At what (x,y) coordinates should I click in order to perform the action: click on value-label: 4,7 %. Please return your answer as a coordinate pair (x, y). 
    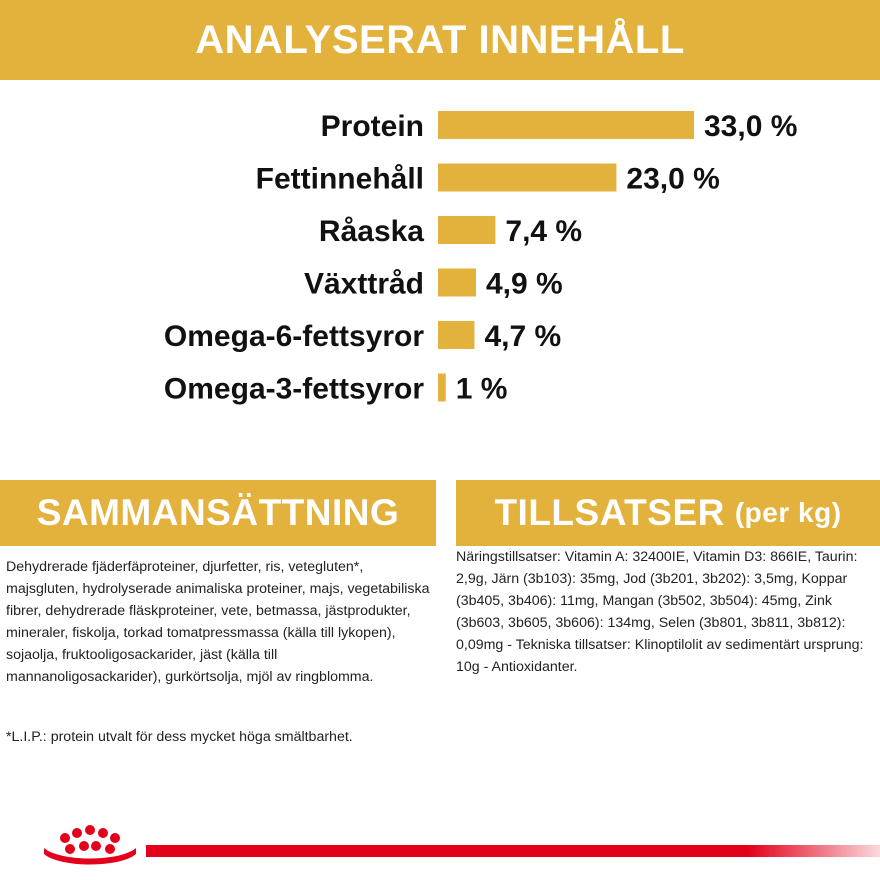
    Looking at the image, I should click on (522, 336).